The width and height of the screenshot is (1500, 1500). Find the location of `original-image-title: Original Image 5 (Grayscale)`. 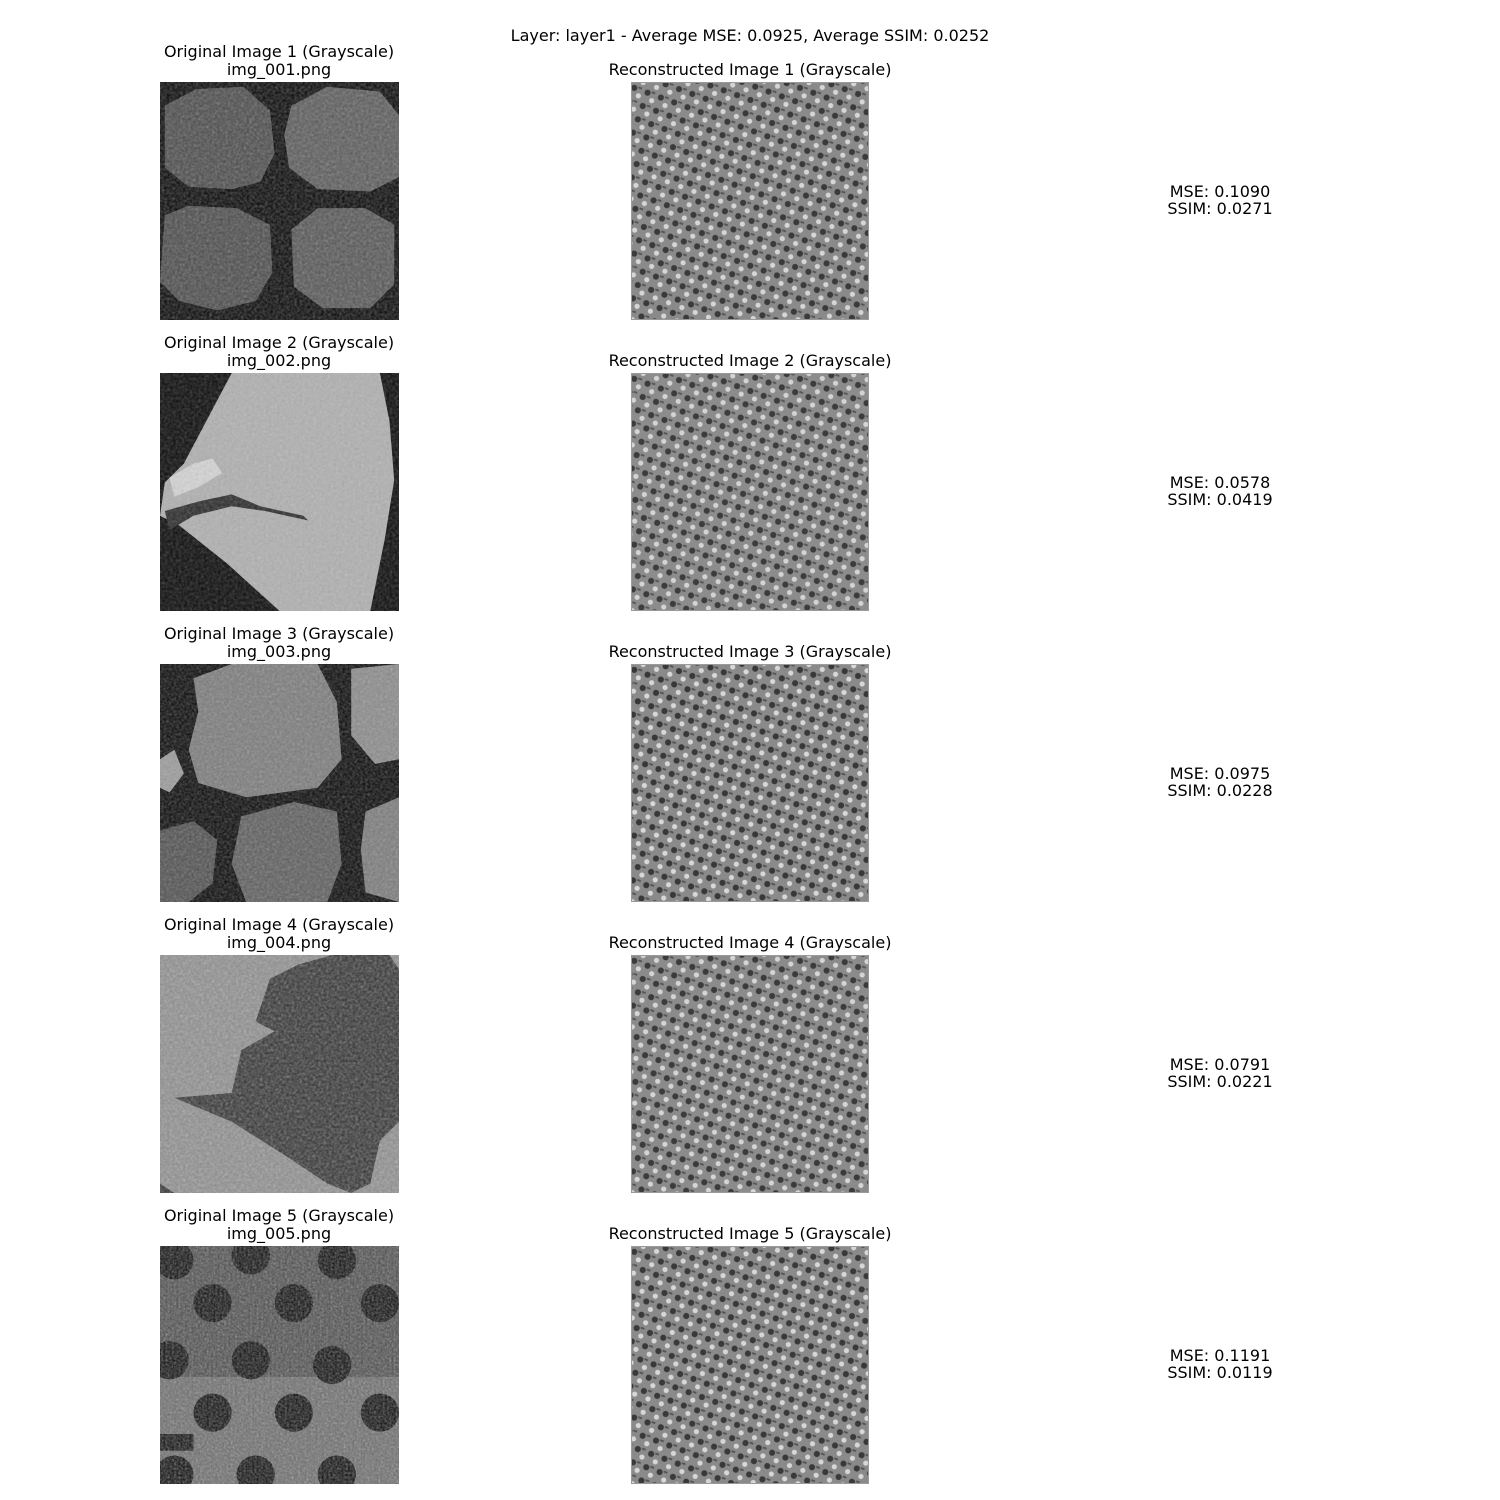

original-image-title: Original Image 5 (Grayscale) is located at coordinates (279, 1215).